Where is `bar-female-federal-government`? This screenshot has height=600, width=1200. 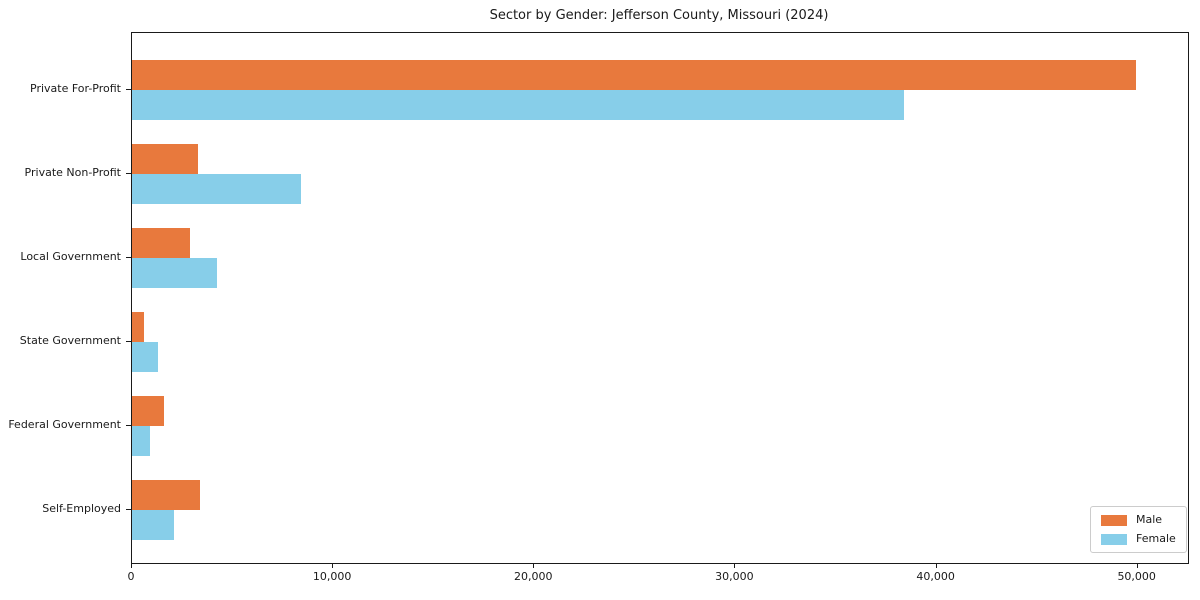
bar-female-federal-government is located at coordinates (141, 441).